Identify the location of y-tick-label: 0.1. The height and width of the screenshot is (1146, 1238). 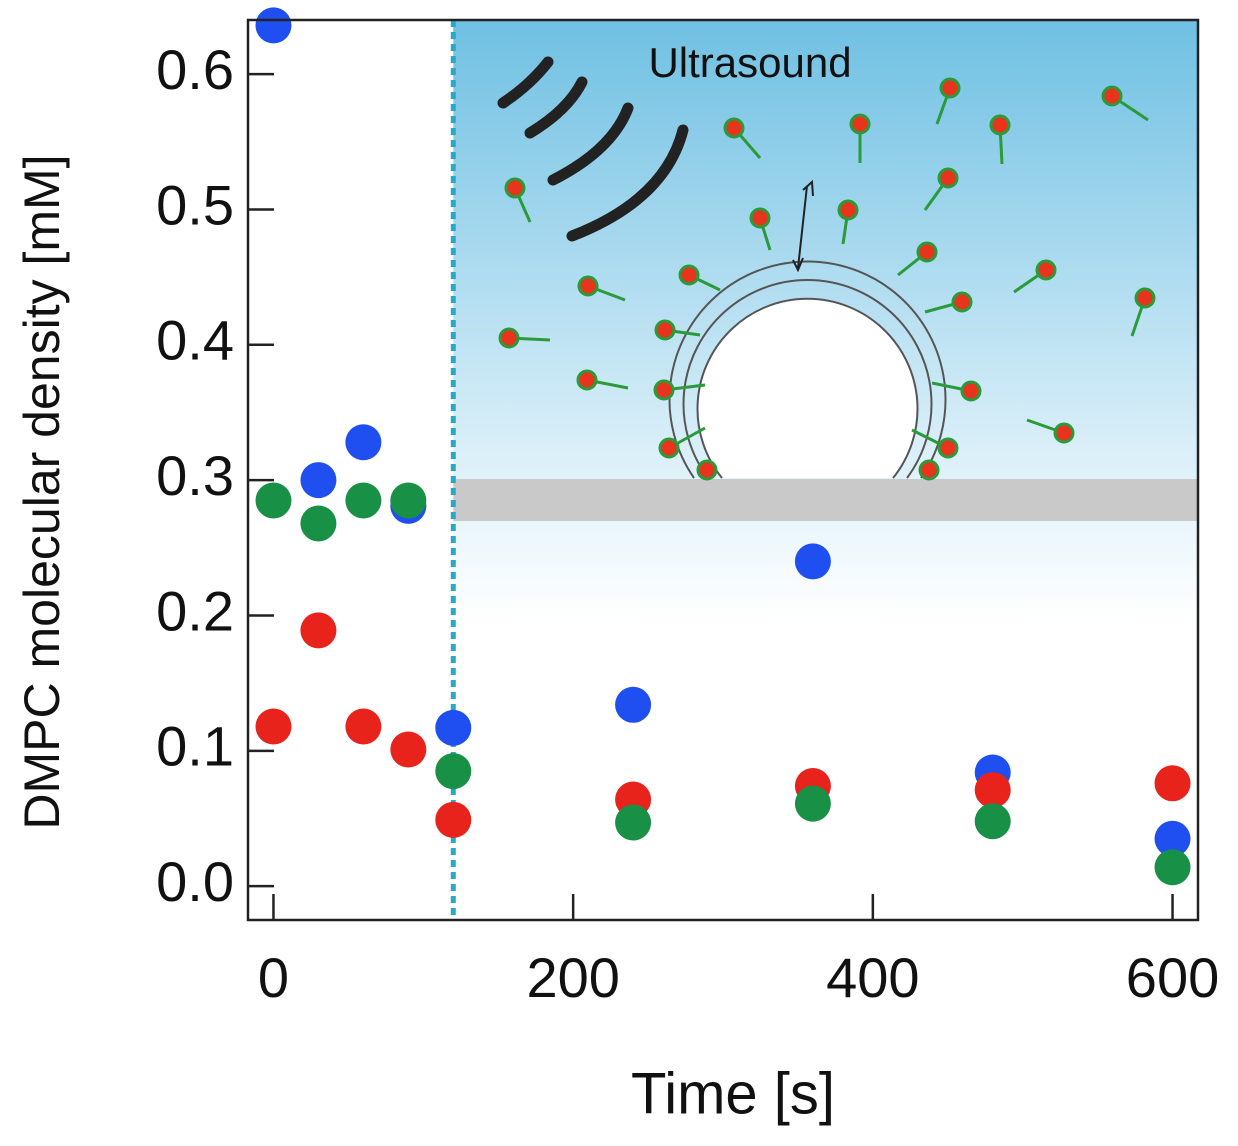
(195, 746).